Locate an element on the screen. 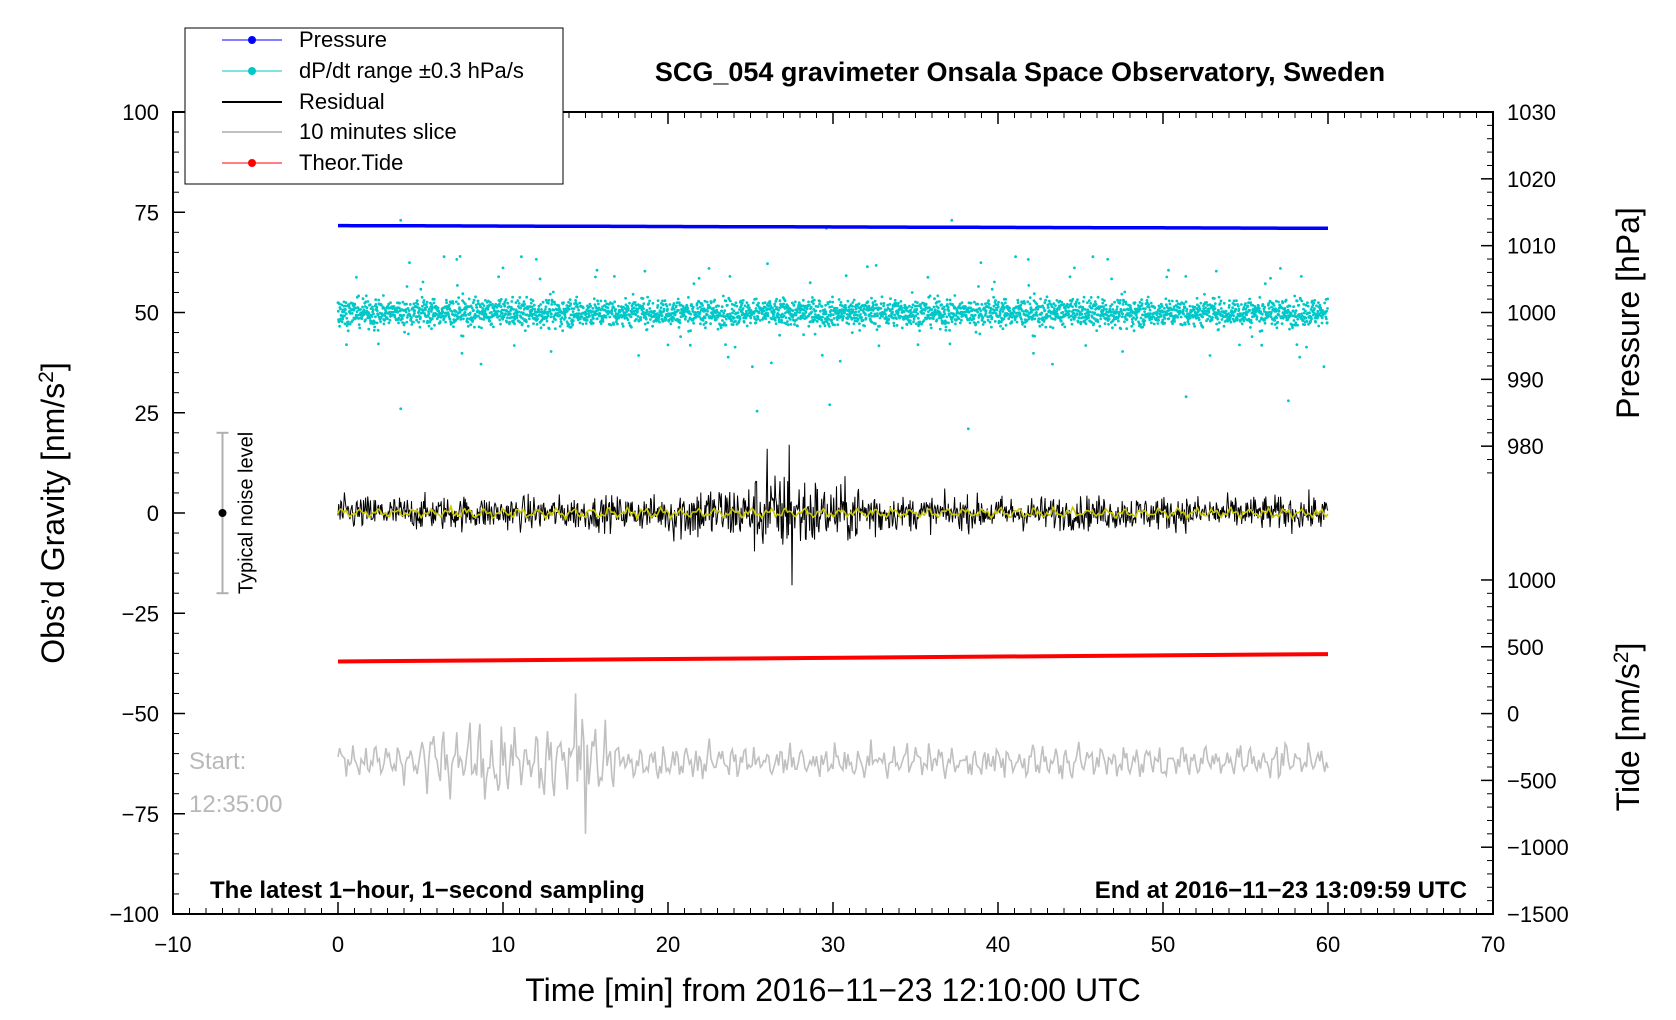  start-time: 12:35:00 is located at coordinates (235, 804).